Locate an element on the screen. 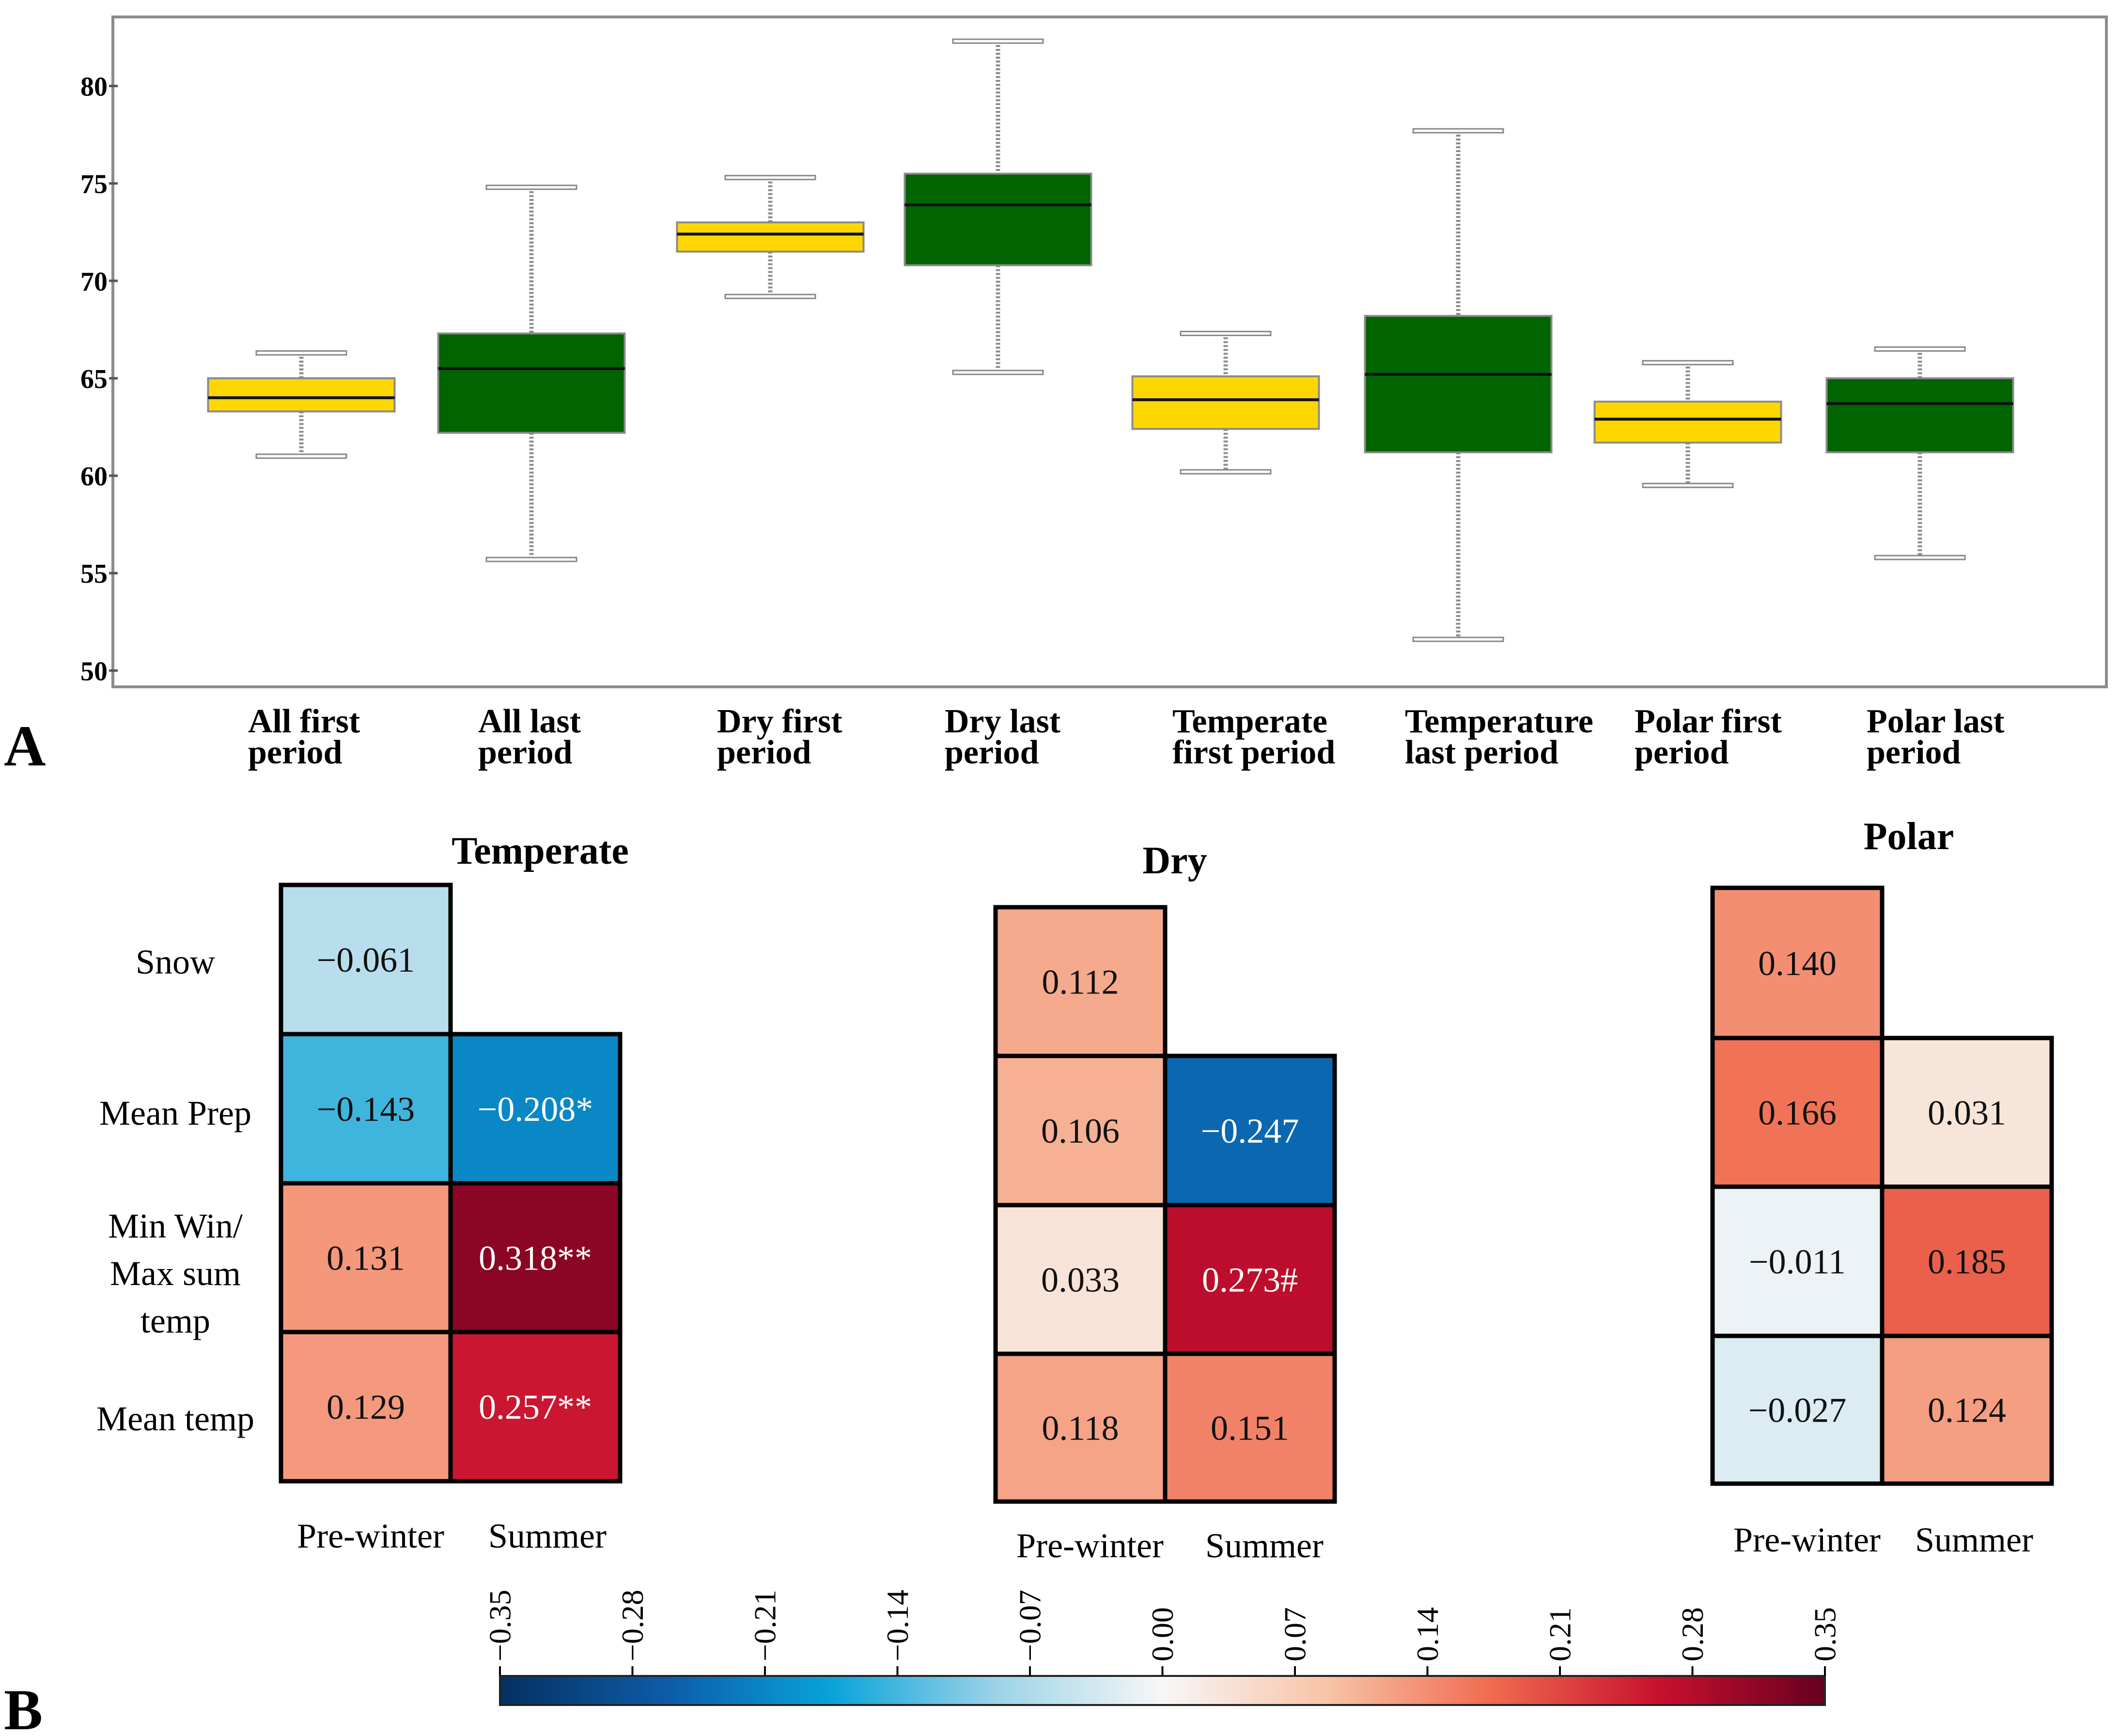 The image size is (2119, 1736). row-label: Snow is located at coordinates (175, 962).